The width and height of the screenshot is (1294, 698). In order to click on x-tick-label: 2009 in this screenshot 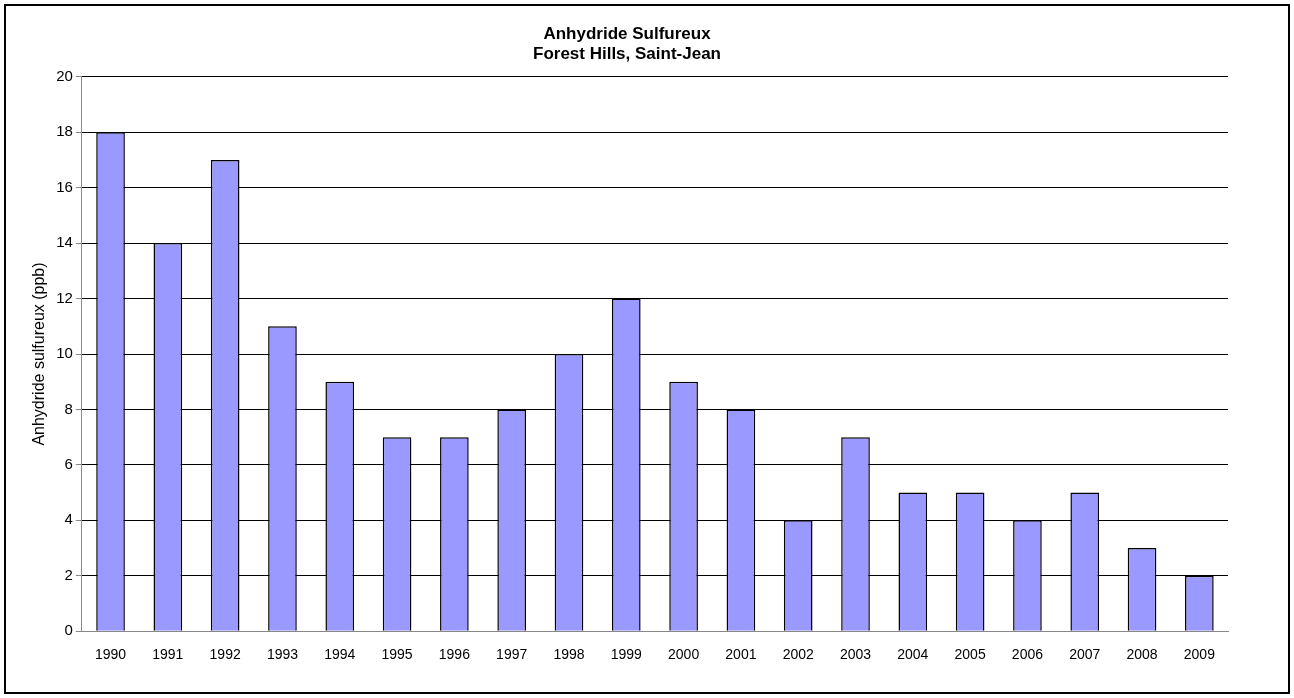, I will do `click(1199, 654)`.